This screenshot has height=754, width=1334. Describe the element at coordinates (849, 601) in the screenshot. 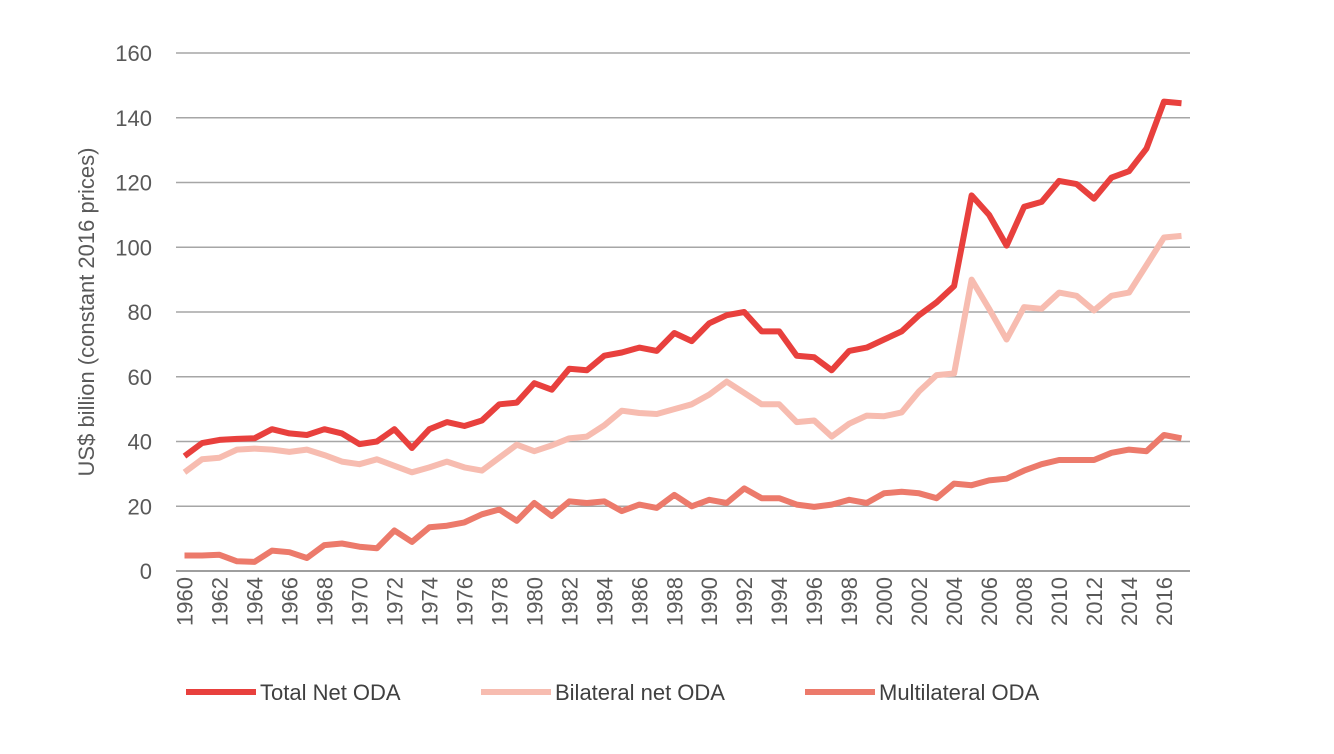

I see `x-tick-label: 1998` at that location.